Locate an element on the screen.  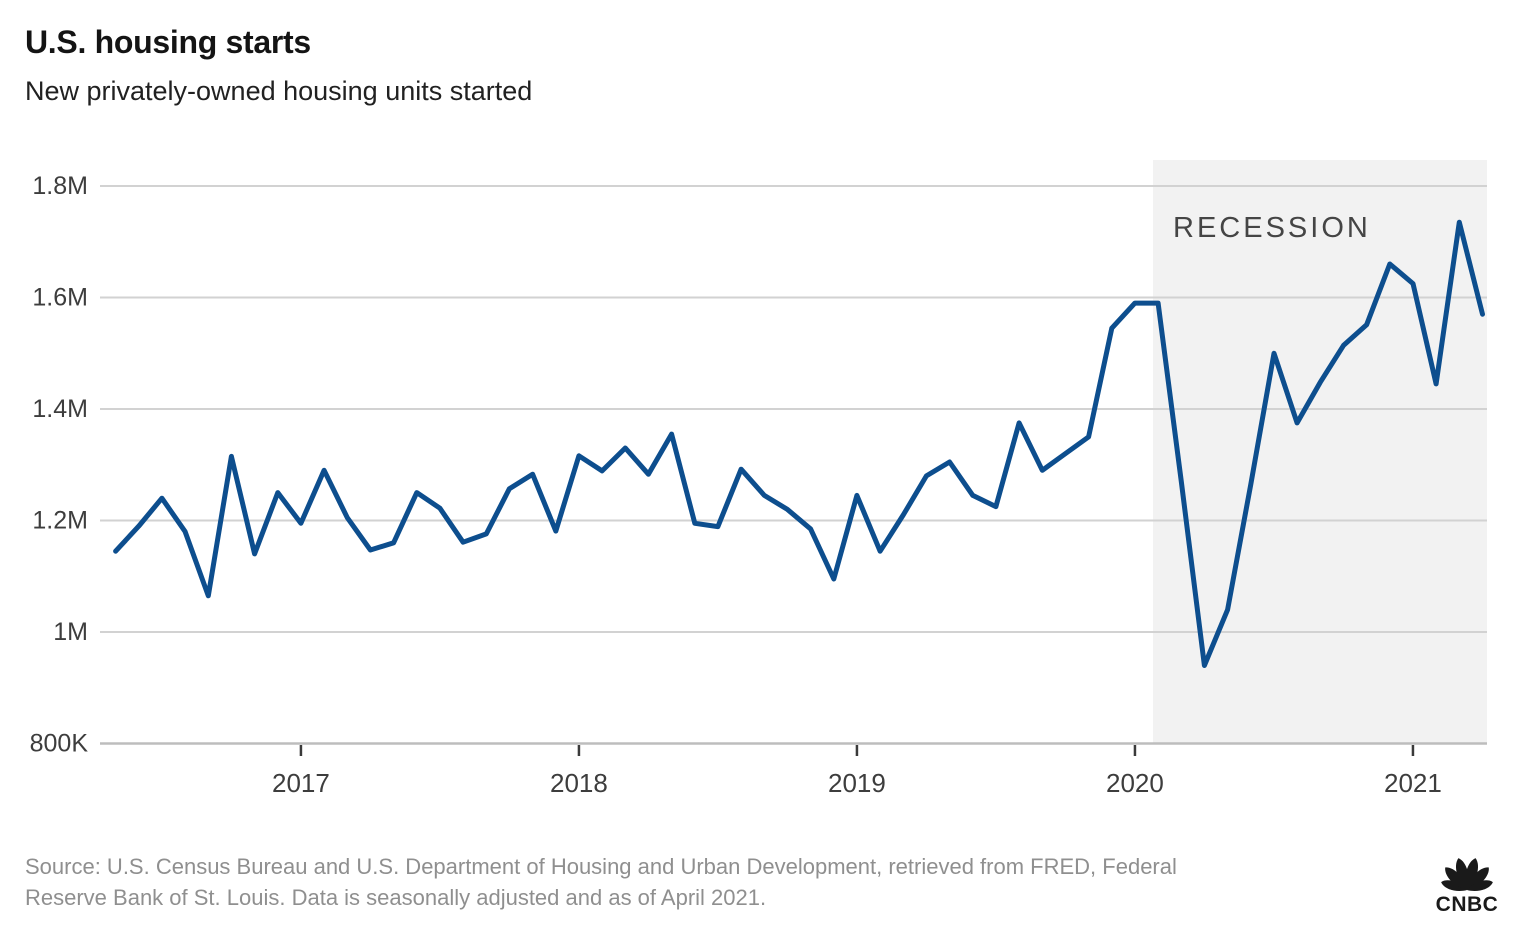
recession-label: RECESSION is located at coordinates (1272, 228).